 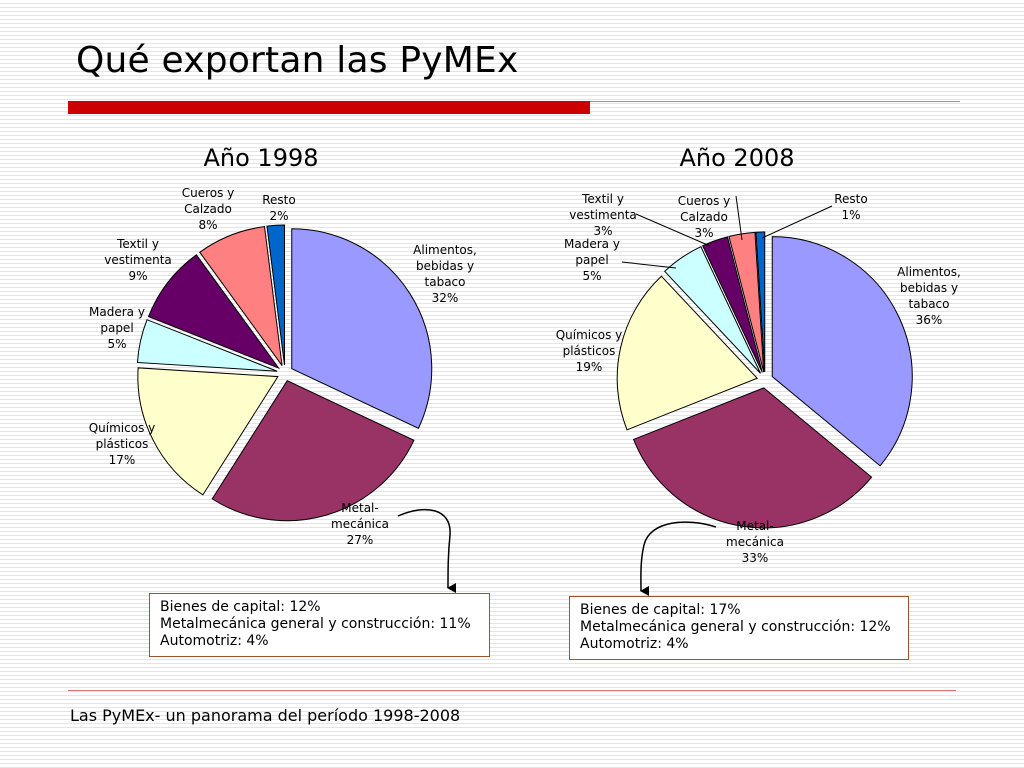 What do you see at coordinates (360, 524) in the screenshot?
I see `slice-label-metal: Metal-mecánica 27%` at bounding box center [360, 524].